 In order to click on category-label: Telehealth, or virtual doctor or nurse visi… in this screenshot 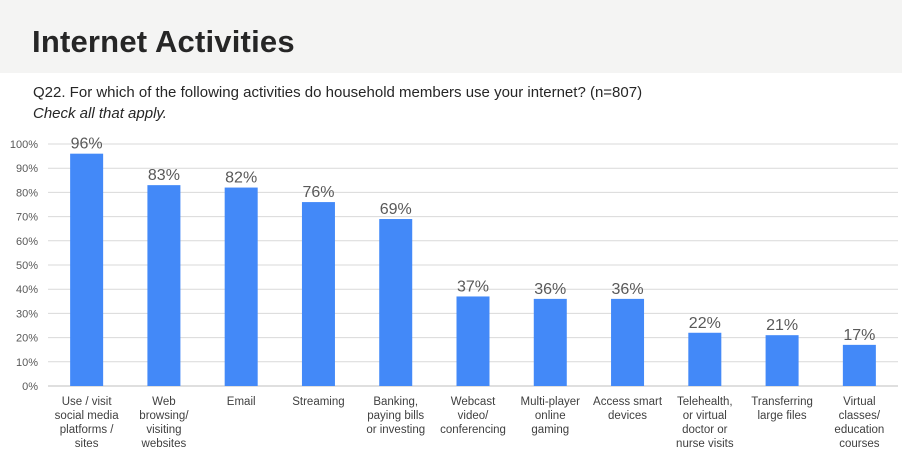, I will do `click(705, 423)`.